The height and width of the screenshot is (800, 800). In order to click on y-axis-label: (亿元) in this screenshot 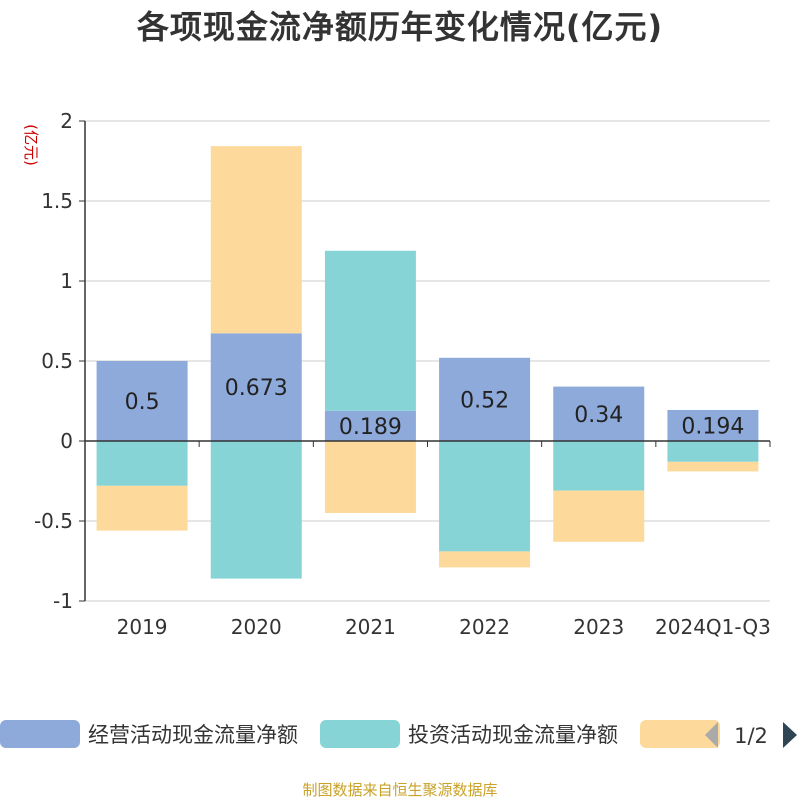, I will do `click(31, 145)`.